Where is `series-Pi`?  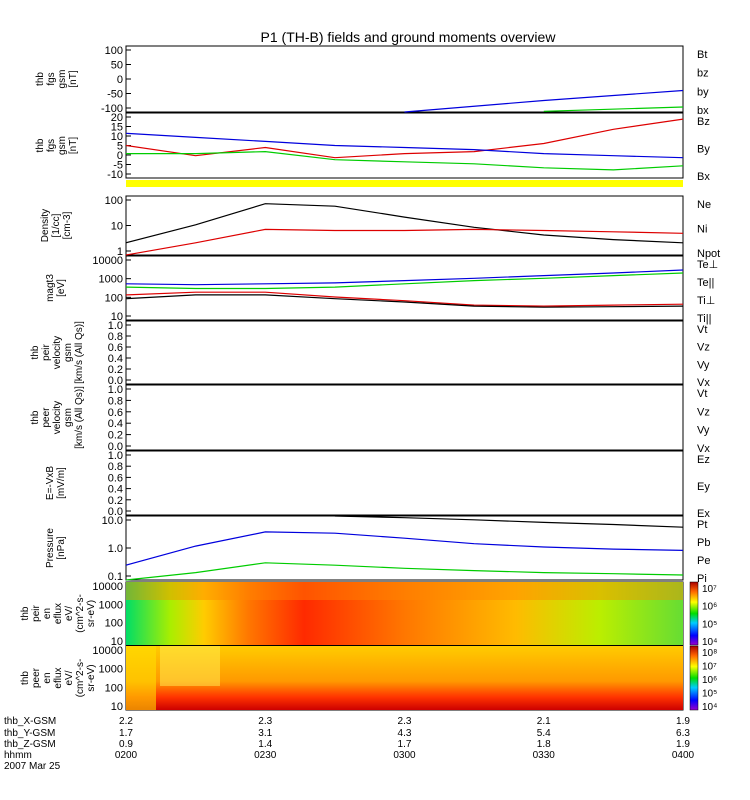
series-Pi is located at coordinates (404, 548).